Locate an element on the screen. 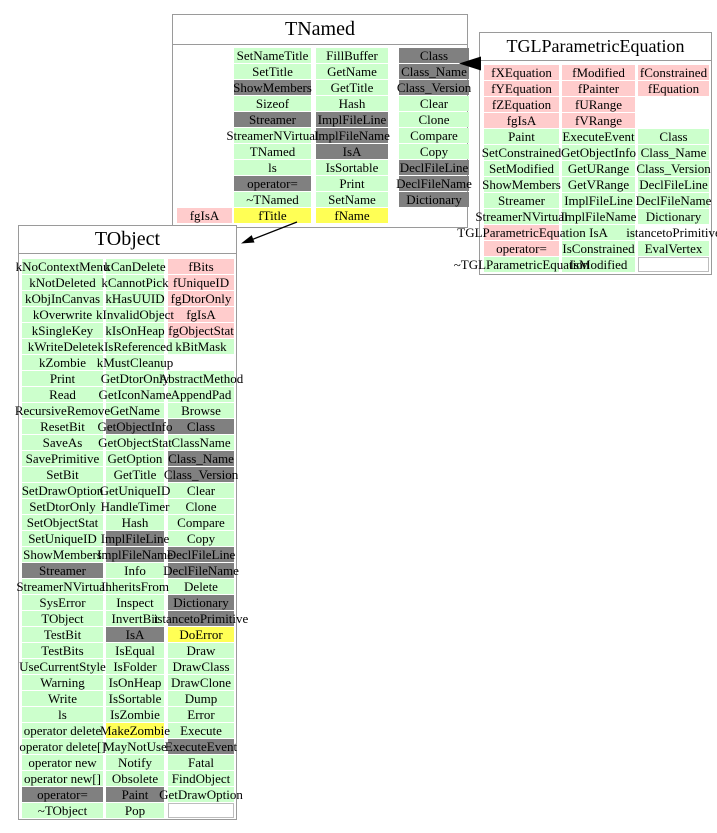 Image resolution: width=717 pixels, height=833 pixels. member-cell: fName is located at coordinates (352, 215).